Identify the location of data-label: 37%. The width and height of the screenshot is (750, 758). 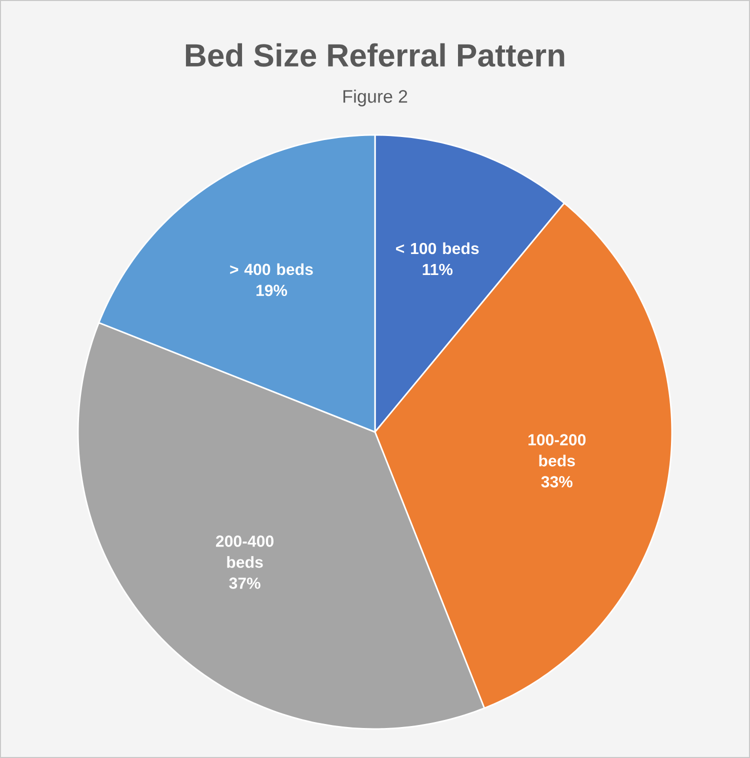
(244, 583).